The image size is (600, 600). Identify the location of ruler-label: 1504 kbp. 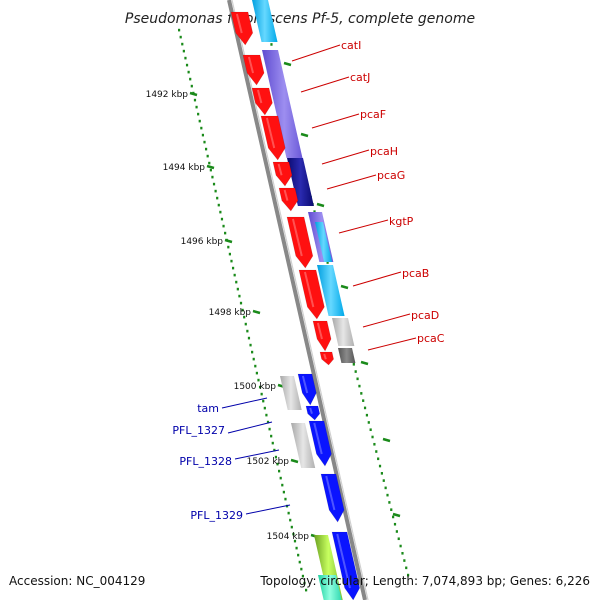
(288, 537).